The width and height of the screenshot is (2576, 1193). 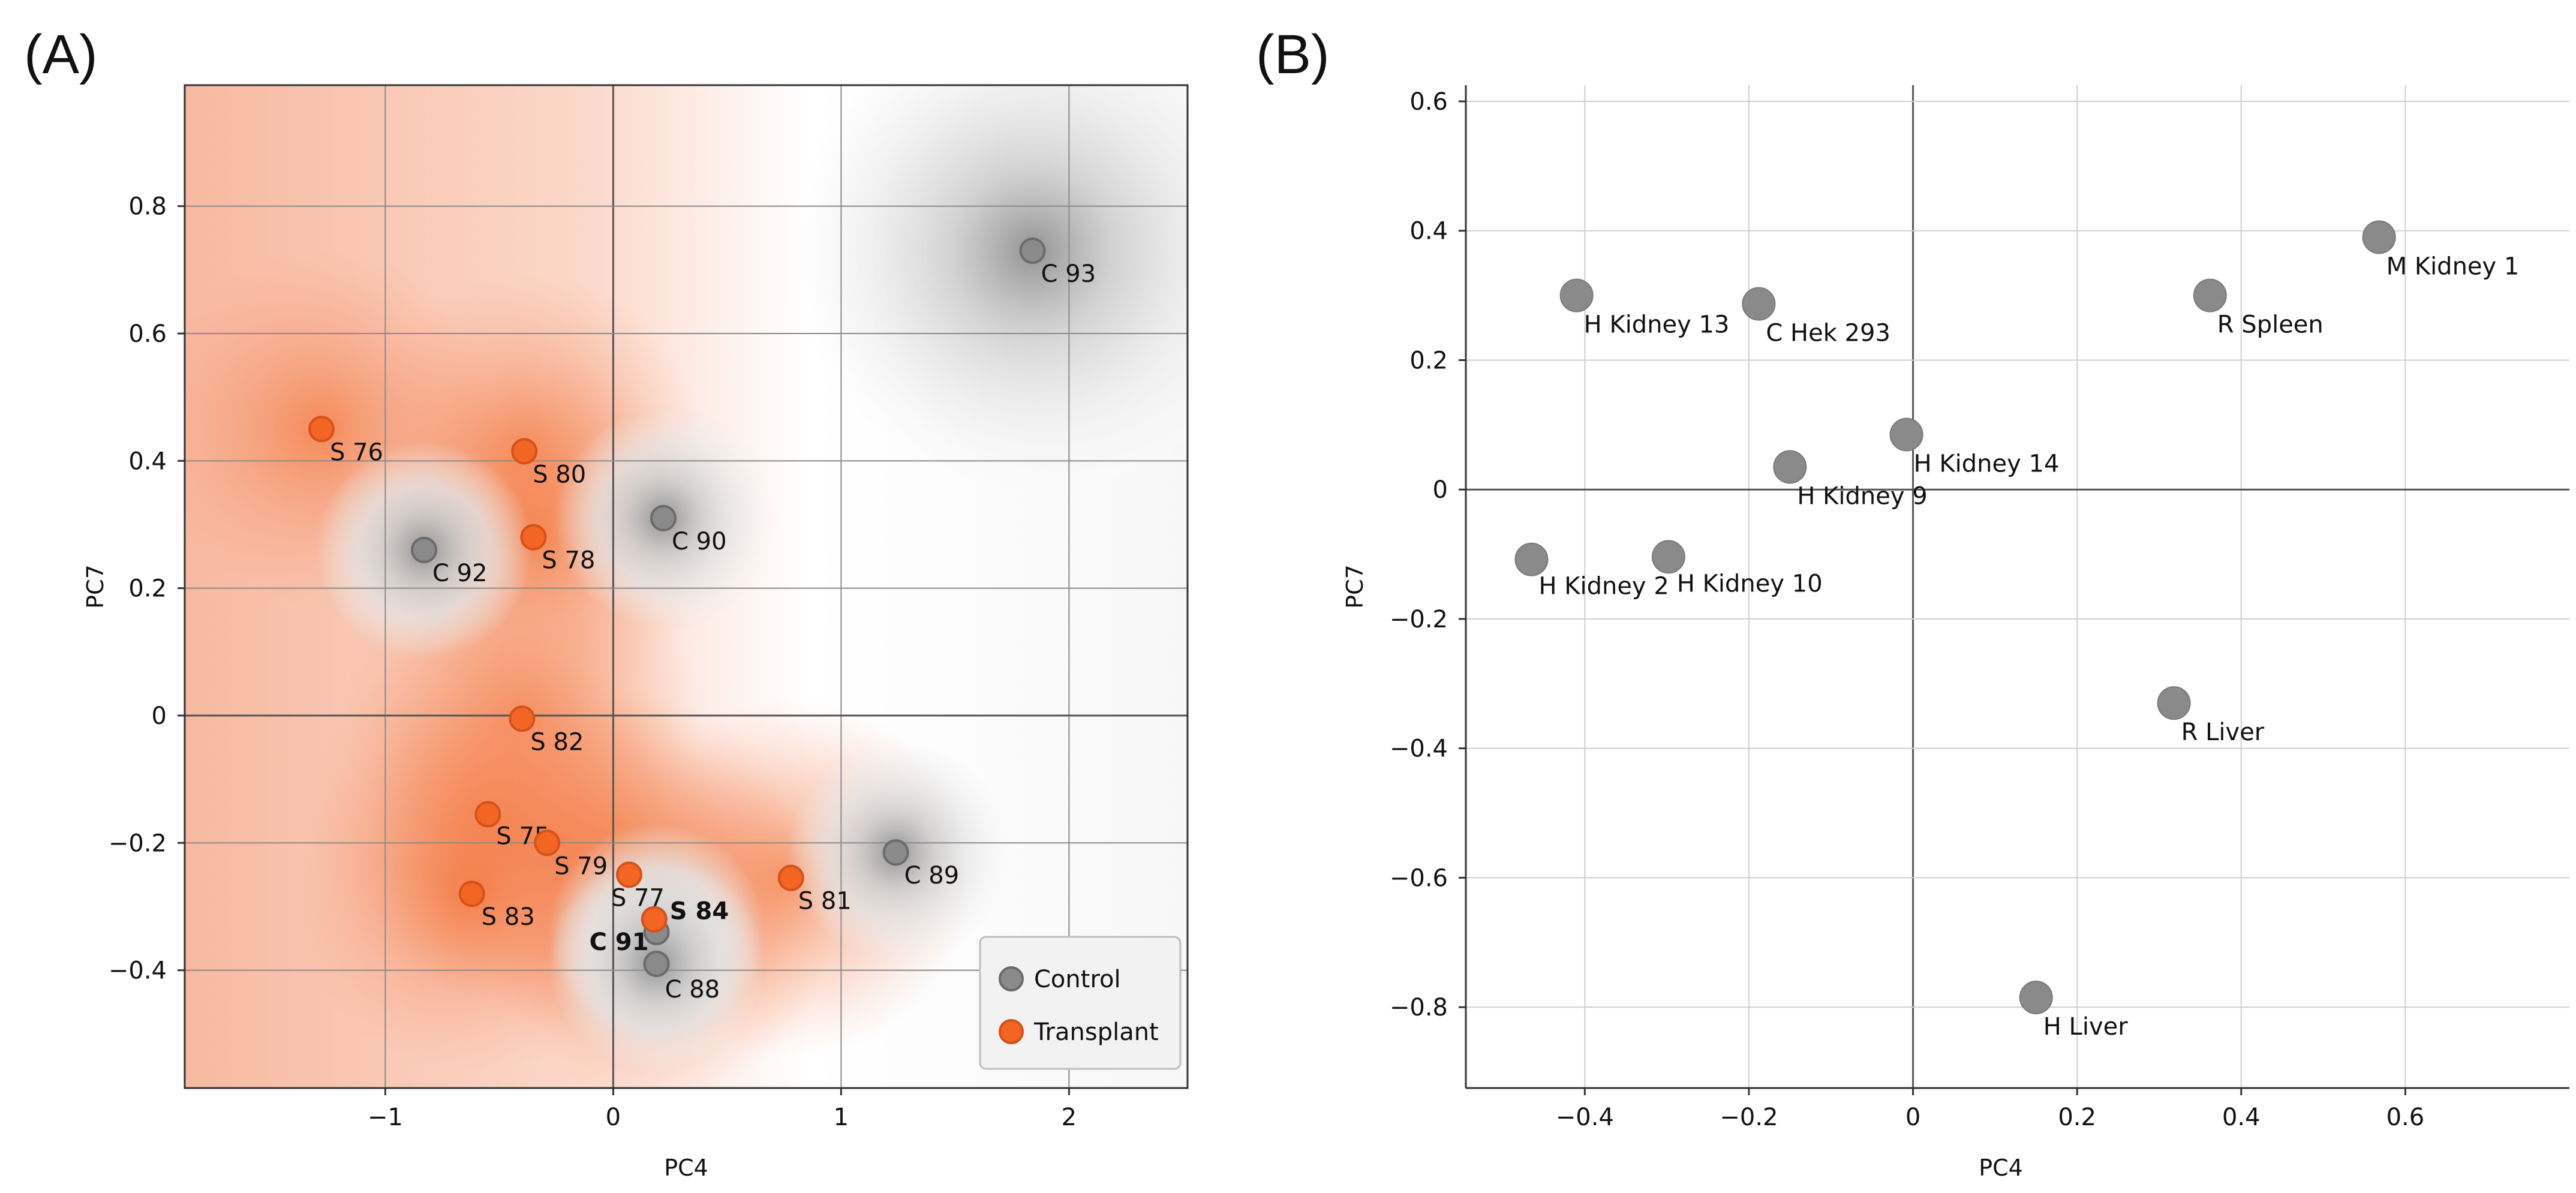 What do you see at coordinates (932, 876) in the screenshot?
I see `point-label-c-89: C 89` at bounding box center [932, 876].